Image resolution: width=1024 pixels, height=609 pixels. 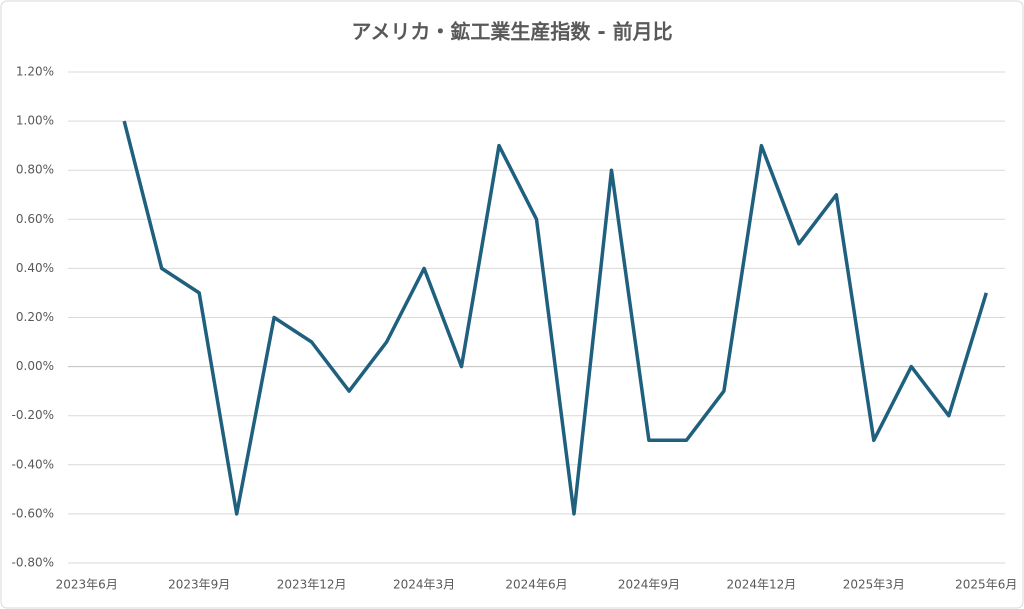 What do you see at coordinates (986, 585) in the screenshot?
I see `x-tick-label: 2025年6月` at bounding box center [986, 585].